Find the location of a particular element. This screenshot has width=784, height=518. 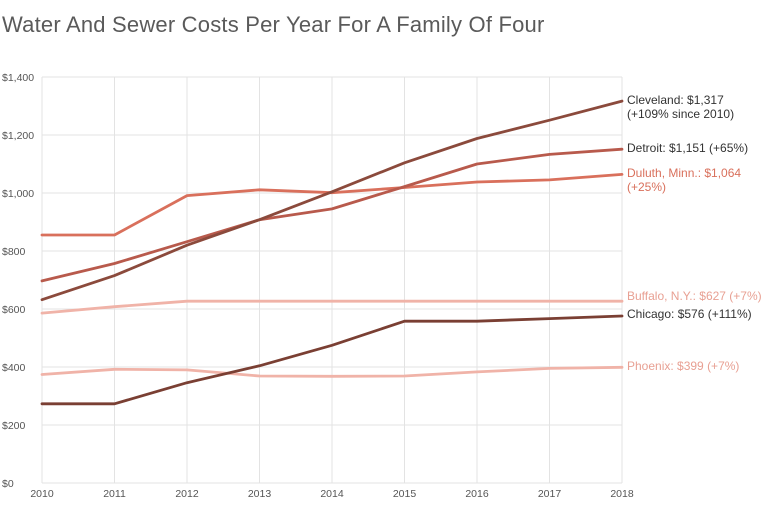

y-tick-label: $600 is located at coordinates (14, 310).